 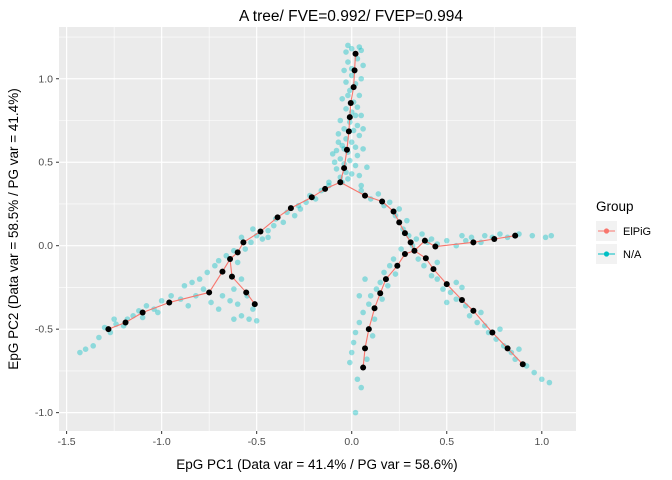 What do you see at coordinates (303, 439) in the screenshot?
I see `x-axis-ticks: -1.5 -1.0 -0.5 0.0 0.5 1.0` at bounding box center [303, 439].